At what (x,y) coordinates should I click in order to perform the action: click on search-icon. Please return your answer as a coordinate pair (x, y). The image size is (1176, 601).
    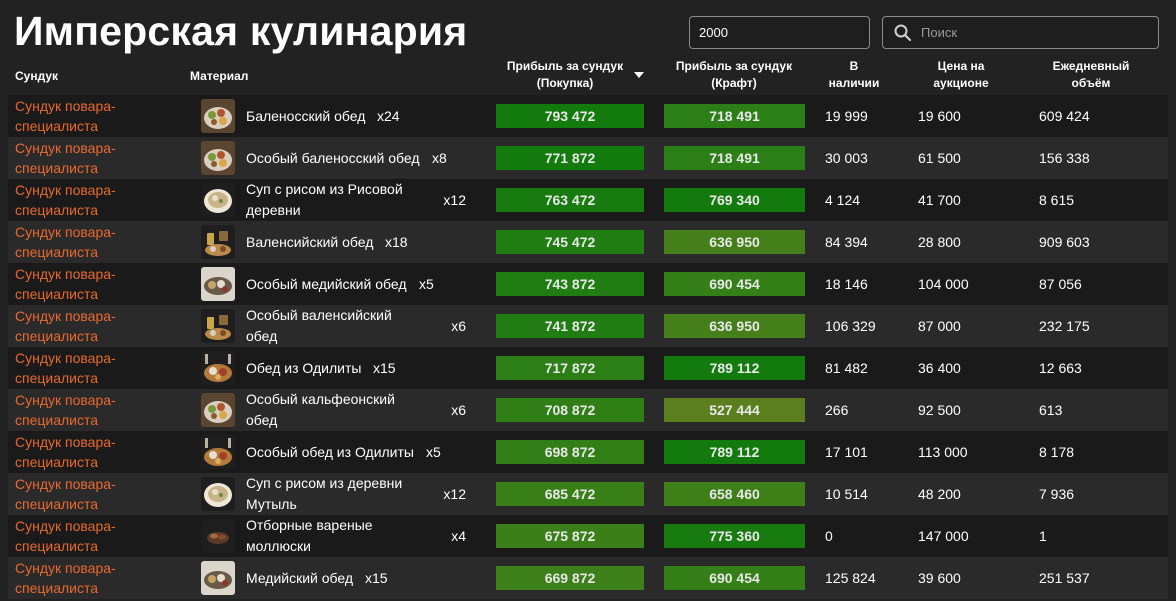
    Looking at the image, I should click on (903, 33).